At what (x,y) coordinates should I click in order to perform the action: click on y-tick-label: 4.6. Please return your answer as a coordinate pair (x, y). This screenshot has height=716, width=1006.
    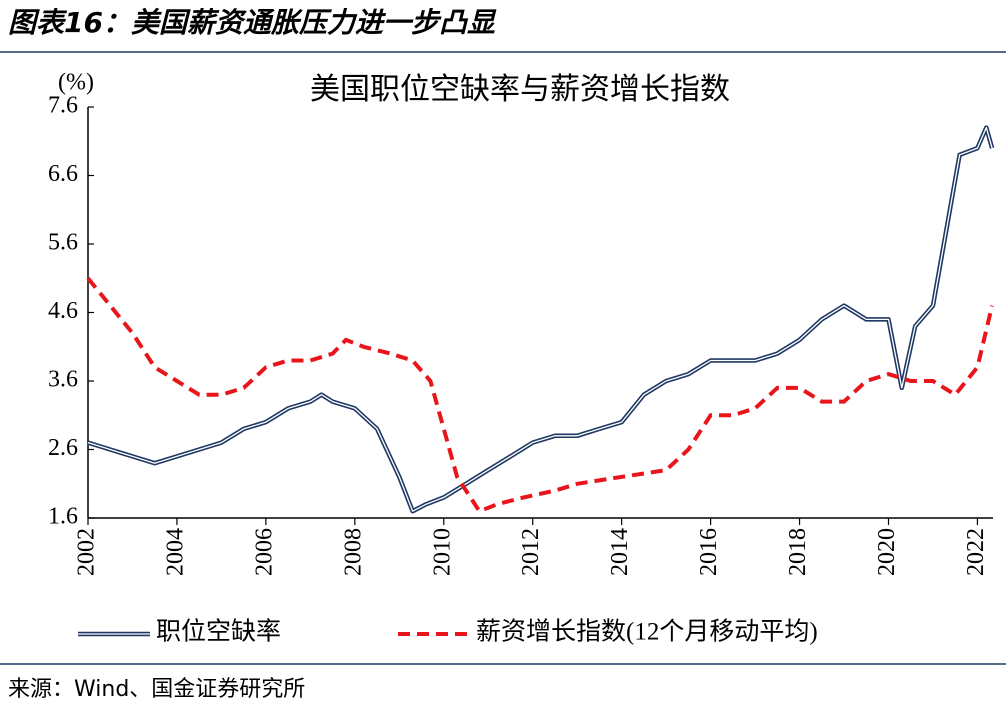
    Looking at the image, I should click on (63, 311).